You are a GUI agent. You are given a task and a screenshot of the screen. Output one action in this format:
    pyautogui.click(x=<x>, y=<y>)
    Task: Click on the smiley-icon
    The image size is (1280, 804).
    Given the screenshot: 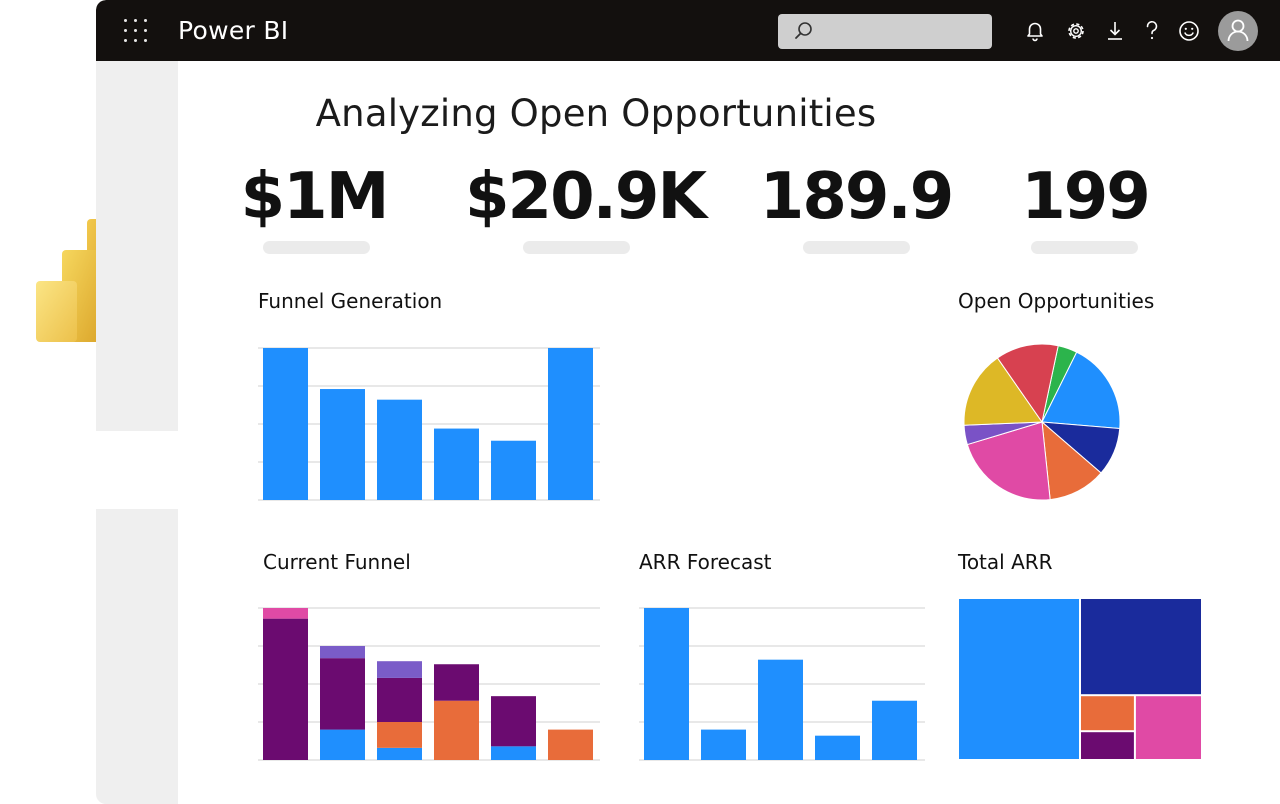 What is the action you would take?
    pyautogui.click(x=1189, y=31)
    